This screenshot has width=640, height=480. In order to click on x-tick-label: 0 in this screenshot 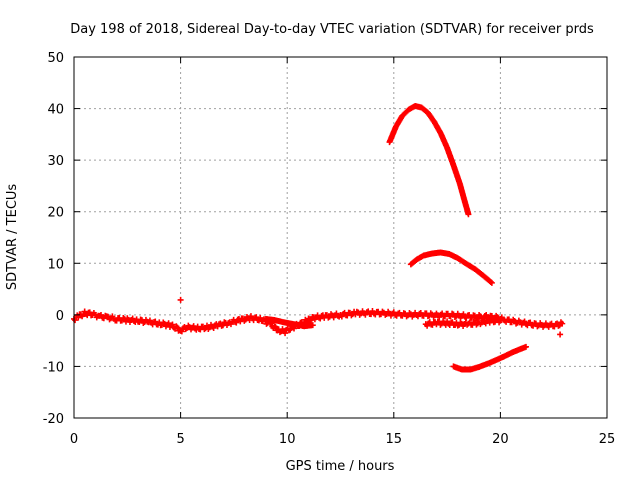, I will do `click(74, 439)`.